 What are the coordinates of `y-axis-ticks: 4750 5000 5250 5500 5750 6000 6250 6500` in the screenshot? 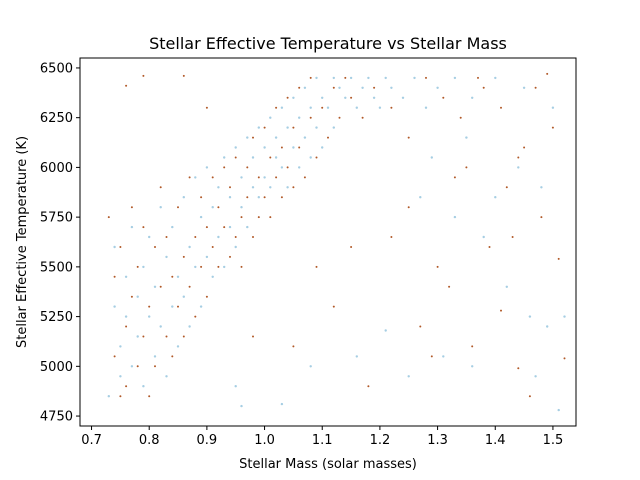 It's located at (60, 243).